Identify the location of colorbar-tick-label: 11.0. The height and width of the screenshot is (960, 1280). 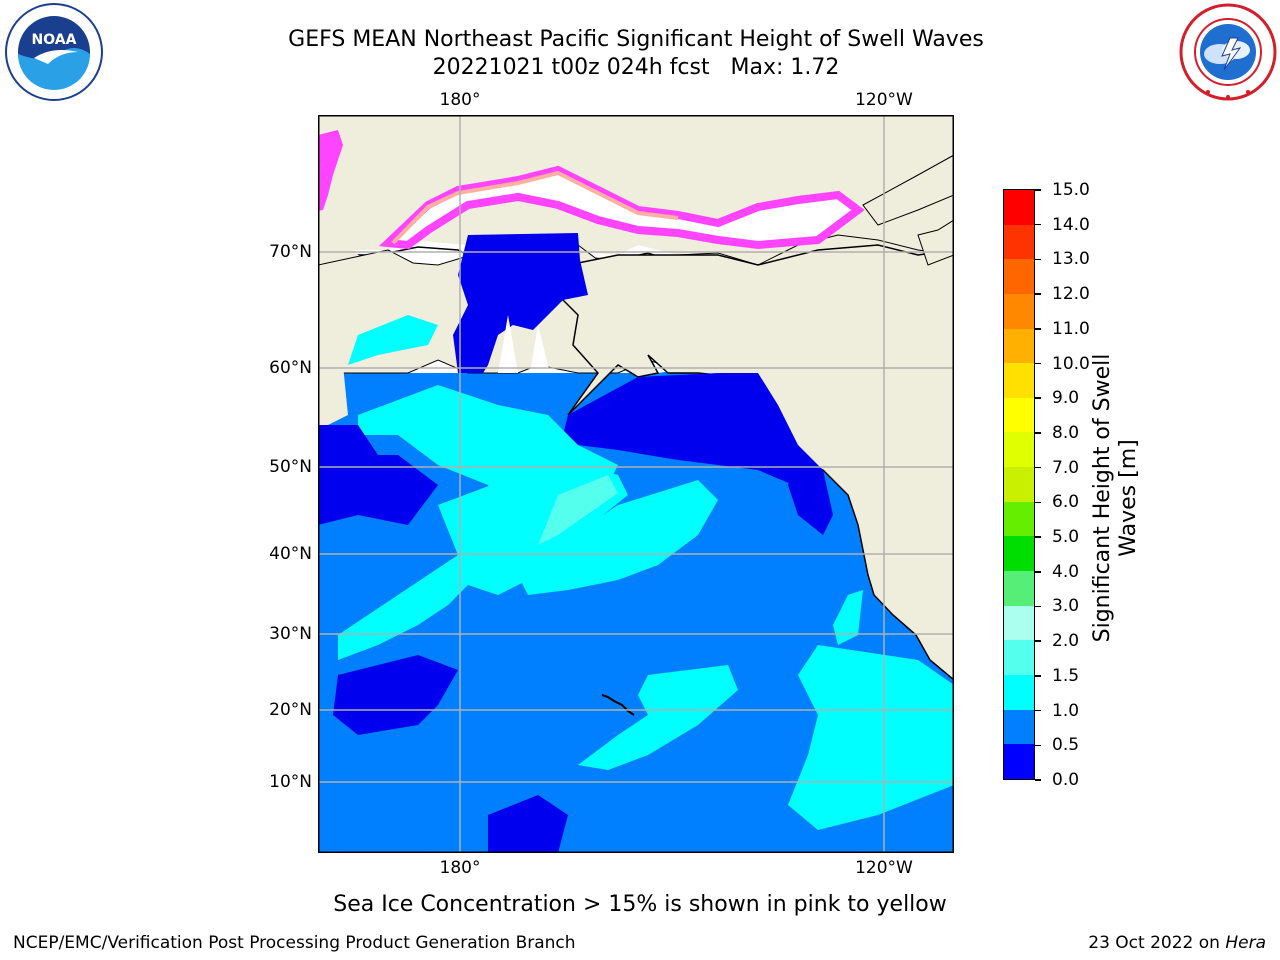
(1071, 328).